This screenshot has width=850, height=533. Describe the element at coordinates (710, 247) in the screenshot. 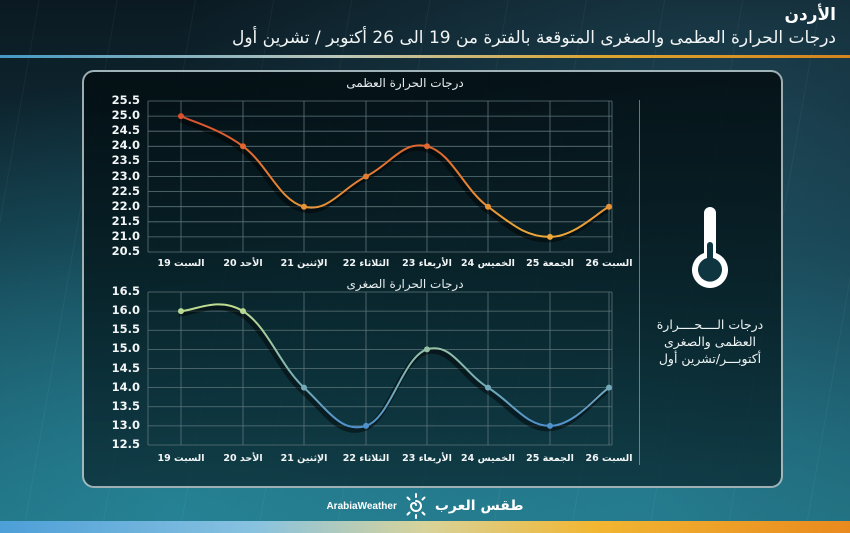

I see `thermometer-icon` at that location.